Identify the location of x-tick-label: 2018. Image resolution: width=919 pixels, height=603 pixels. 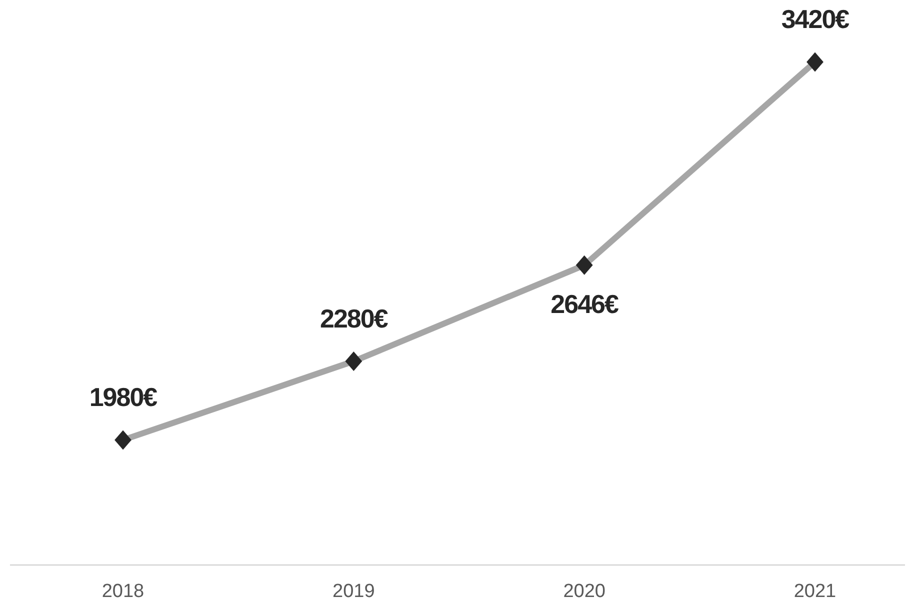
(123, 591).